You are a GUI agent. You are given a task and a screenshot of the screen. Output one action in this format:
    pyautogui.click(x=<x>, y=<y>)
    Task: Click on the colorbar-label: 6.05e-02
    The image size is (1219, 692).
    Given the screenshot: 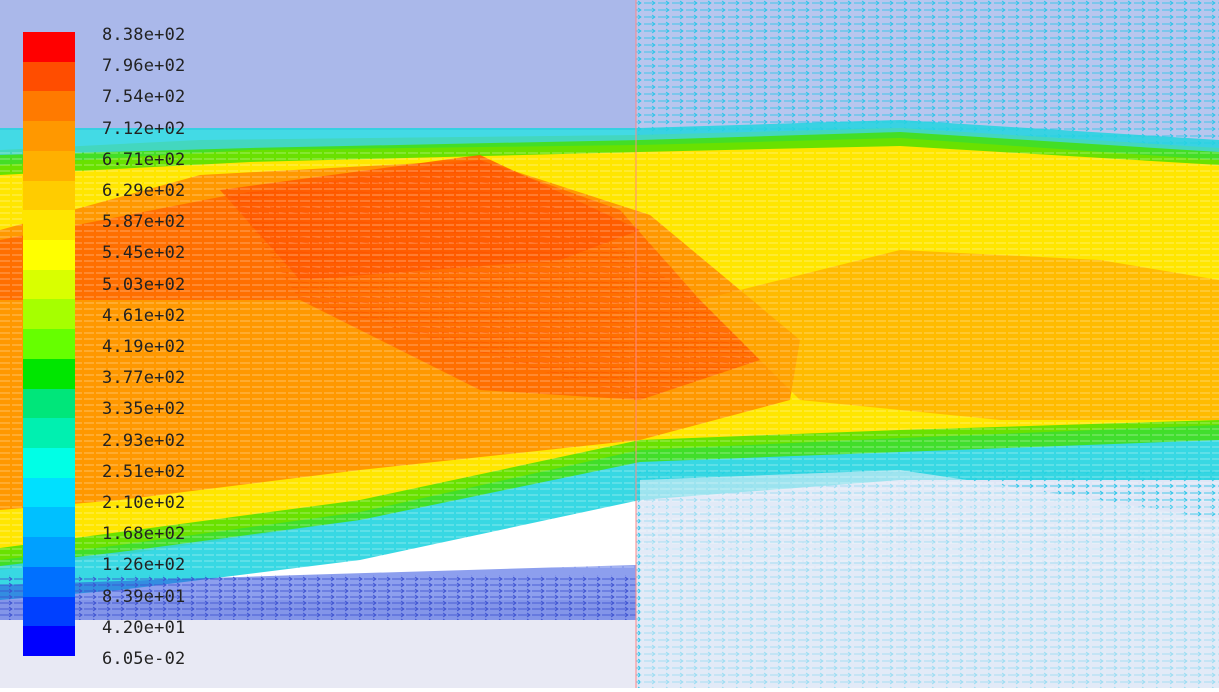 What is the action you would take?
    pyautogui.click(x=144, y=659)
    